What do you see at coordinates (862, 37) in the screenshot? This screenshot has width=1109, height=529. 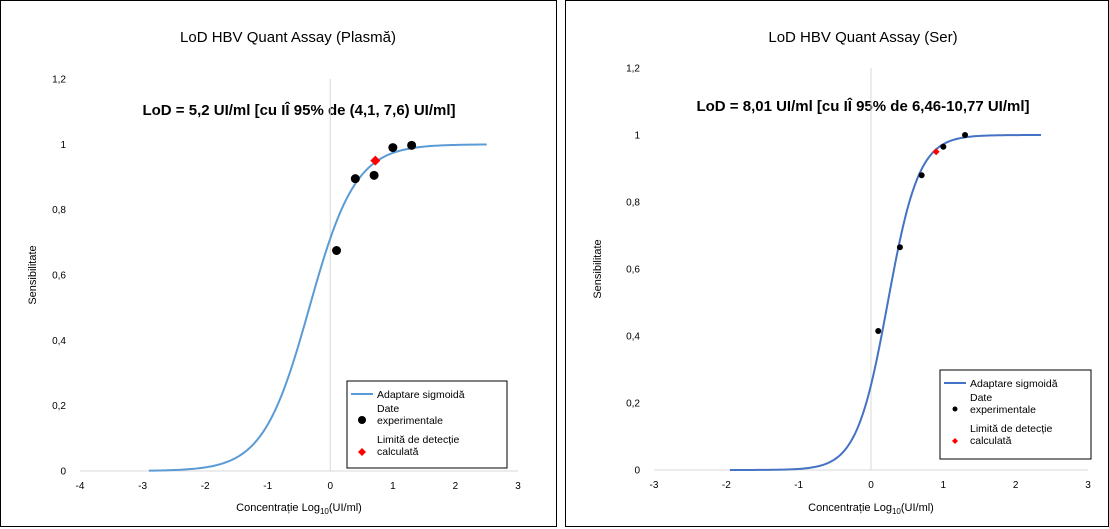 I see `chart-title: LoD HBV Quant Assay (Ser)` at bounding box center [862, 37].